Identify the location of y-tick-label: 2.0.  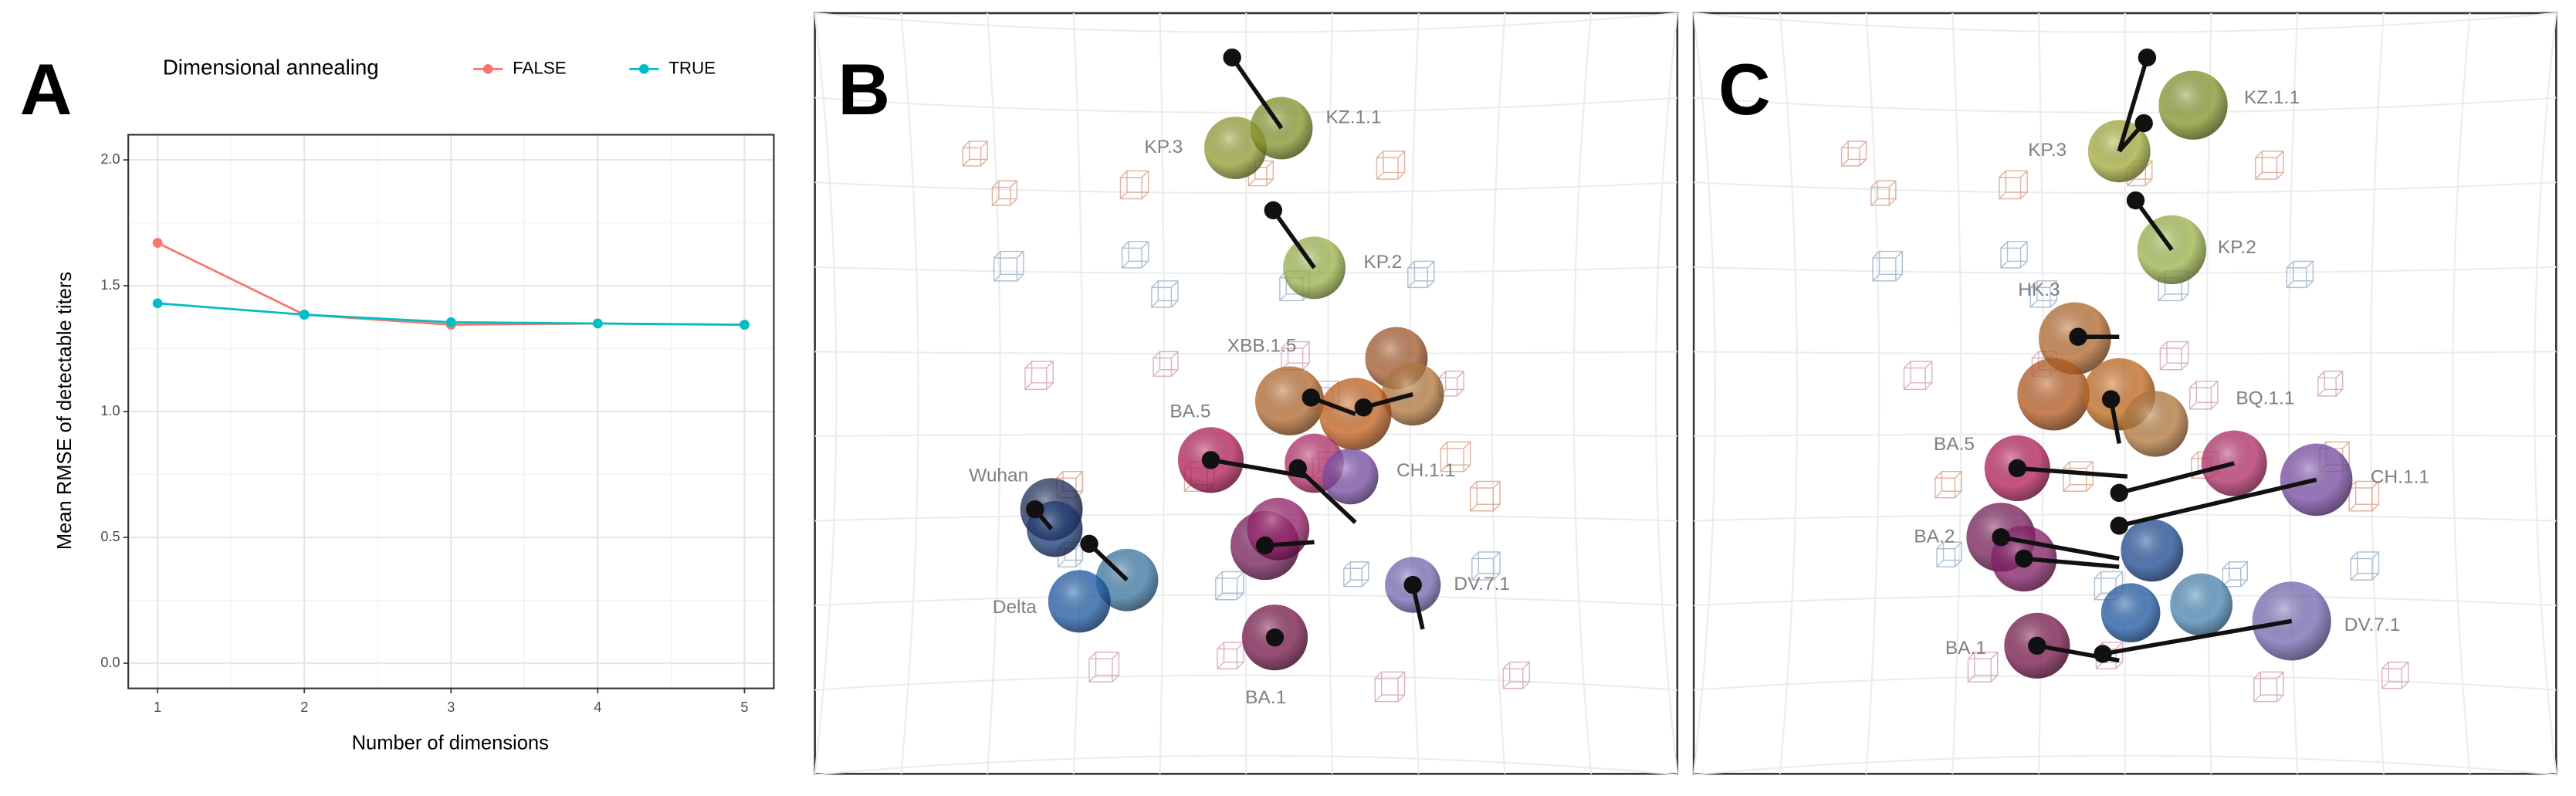
(110, 159).